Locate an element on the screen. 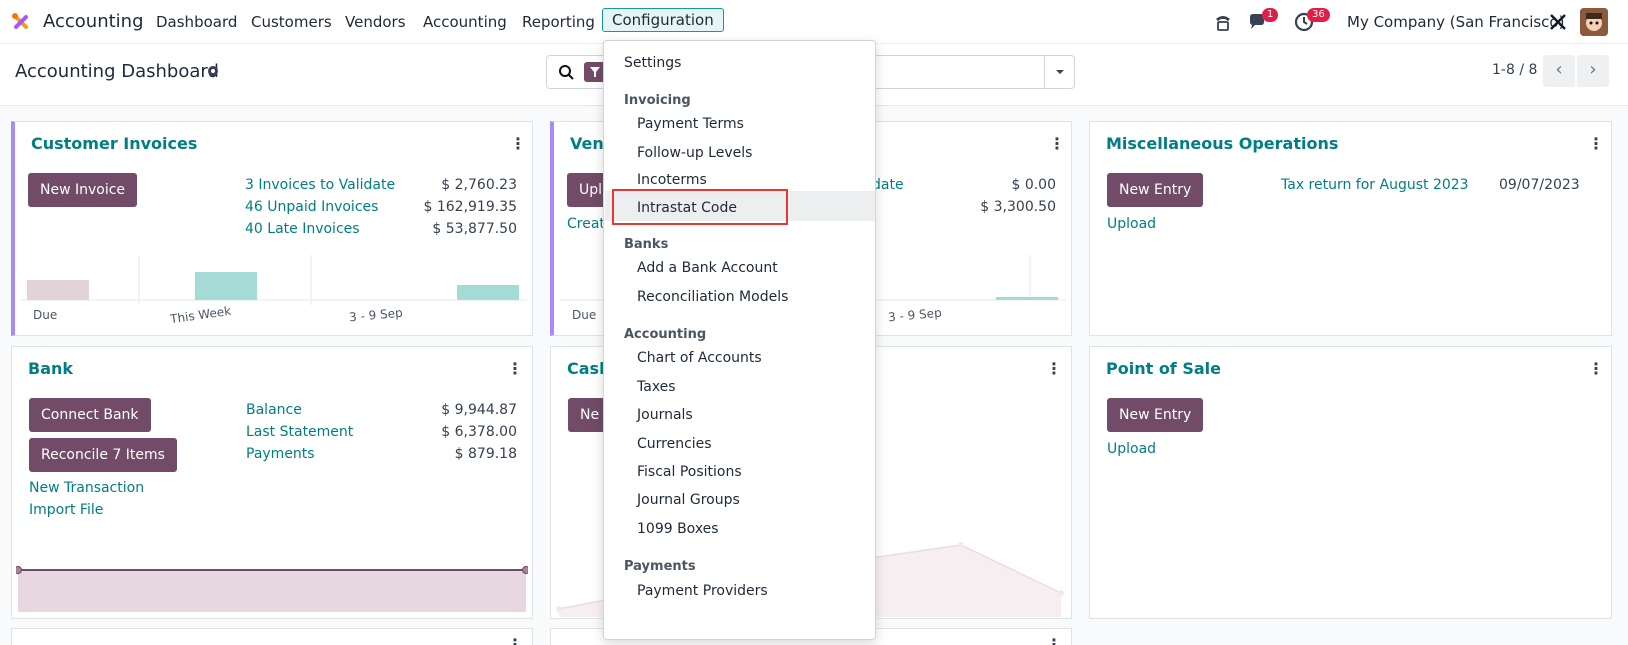 The height and width of the screenshot is (645, 1628). payments-link: Payments is located at coordinates (280, 454).